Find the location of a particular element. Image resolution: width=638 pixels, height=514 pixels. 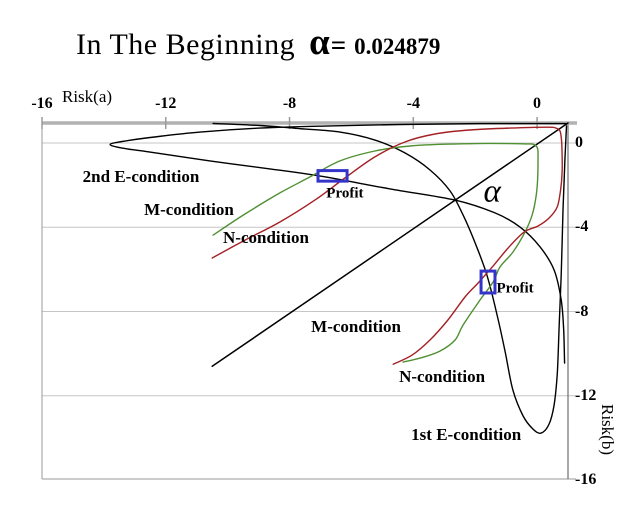

x-tick-label--8: -8 is located at coordinates (289, 103).